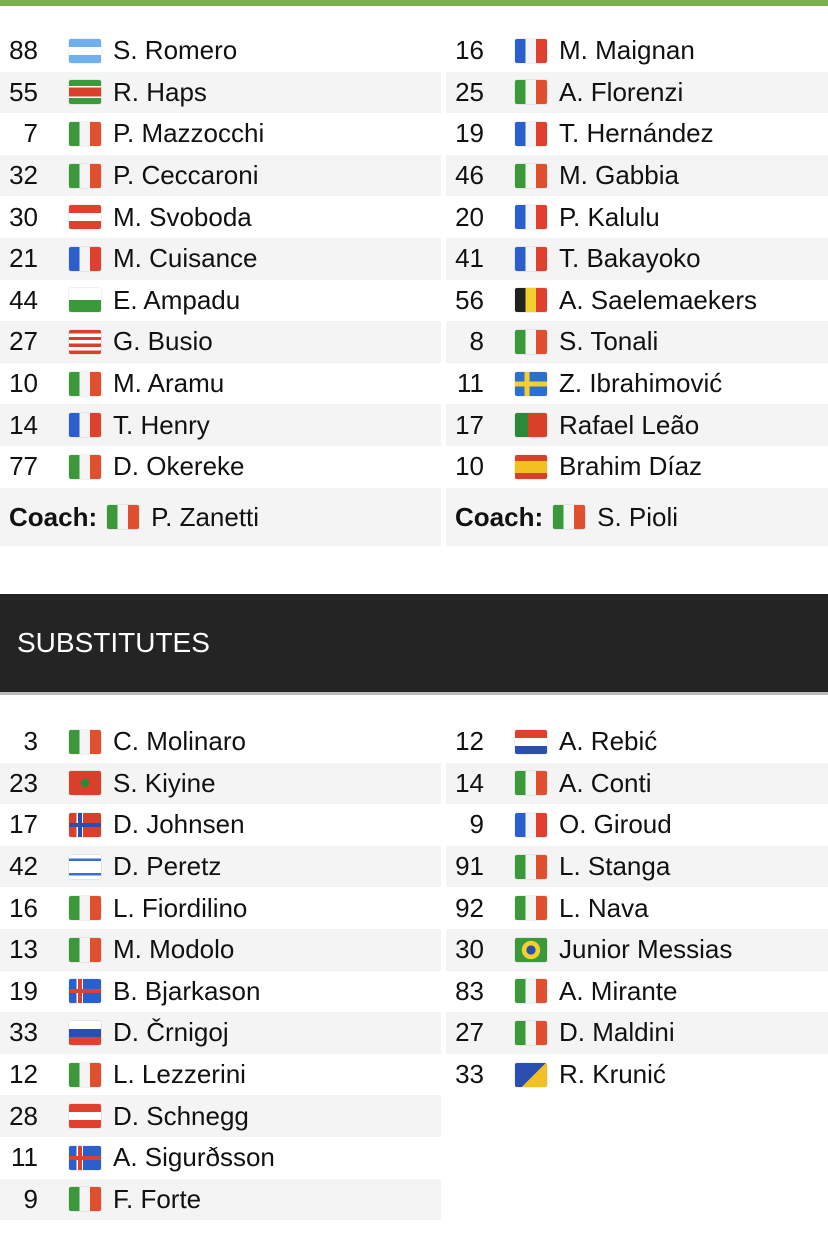  Describe the element at coordinates (631, 466) in the screenshot. I see `player-name: Brahim Díaz` at that location.